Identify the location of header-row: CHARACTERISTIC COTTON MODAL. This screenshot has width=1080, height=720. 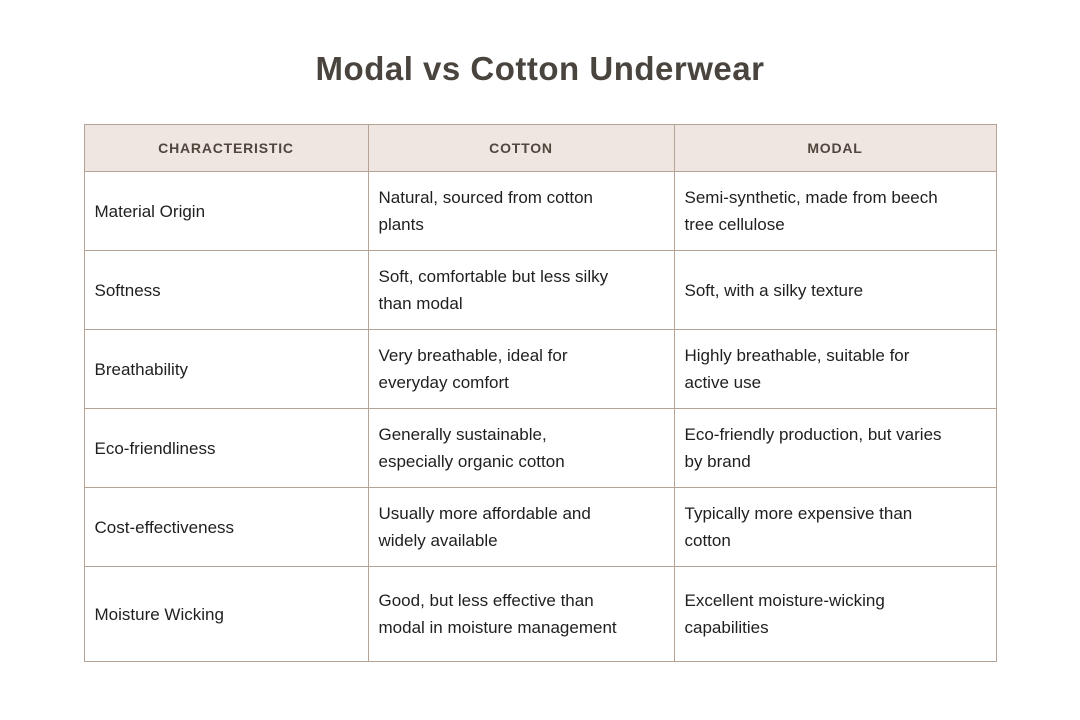
(540, 148).